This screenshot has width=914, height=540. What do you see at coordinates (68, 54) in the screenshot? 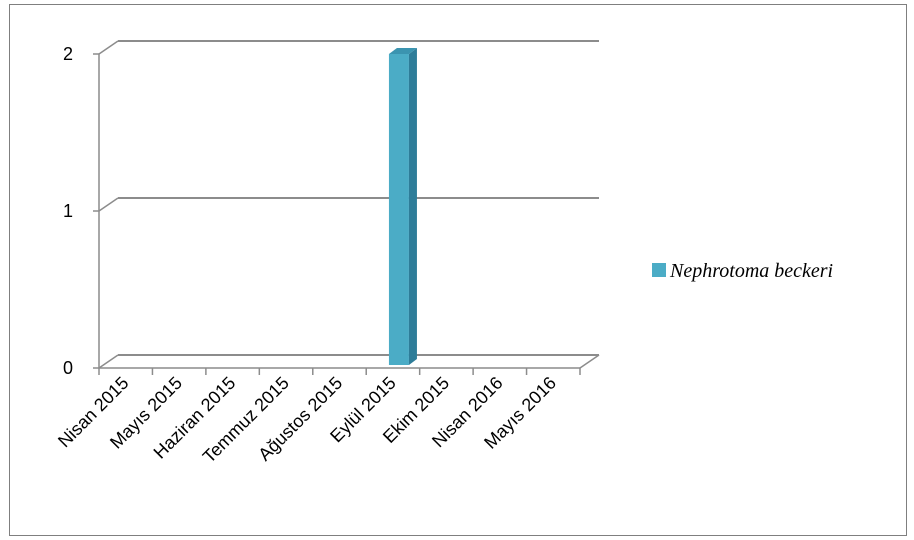
I see `y-tick-label: 2` at bounding box center [68, 54].